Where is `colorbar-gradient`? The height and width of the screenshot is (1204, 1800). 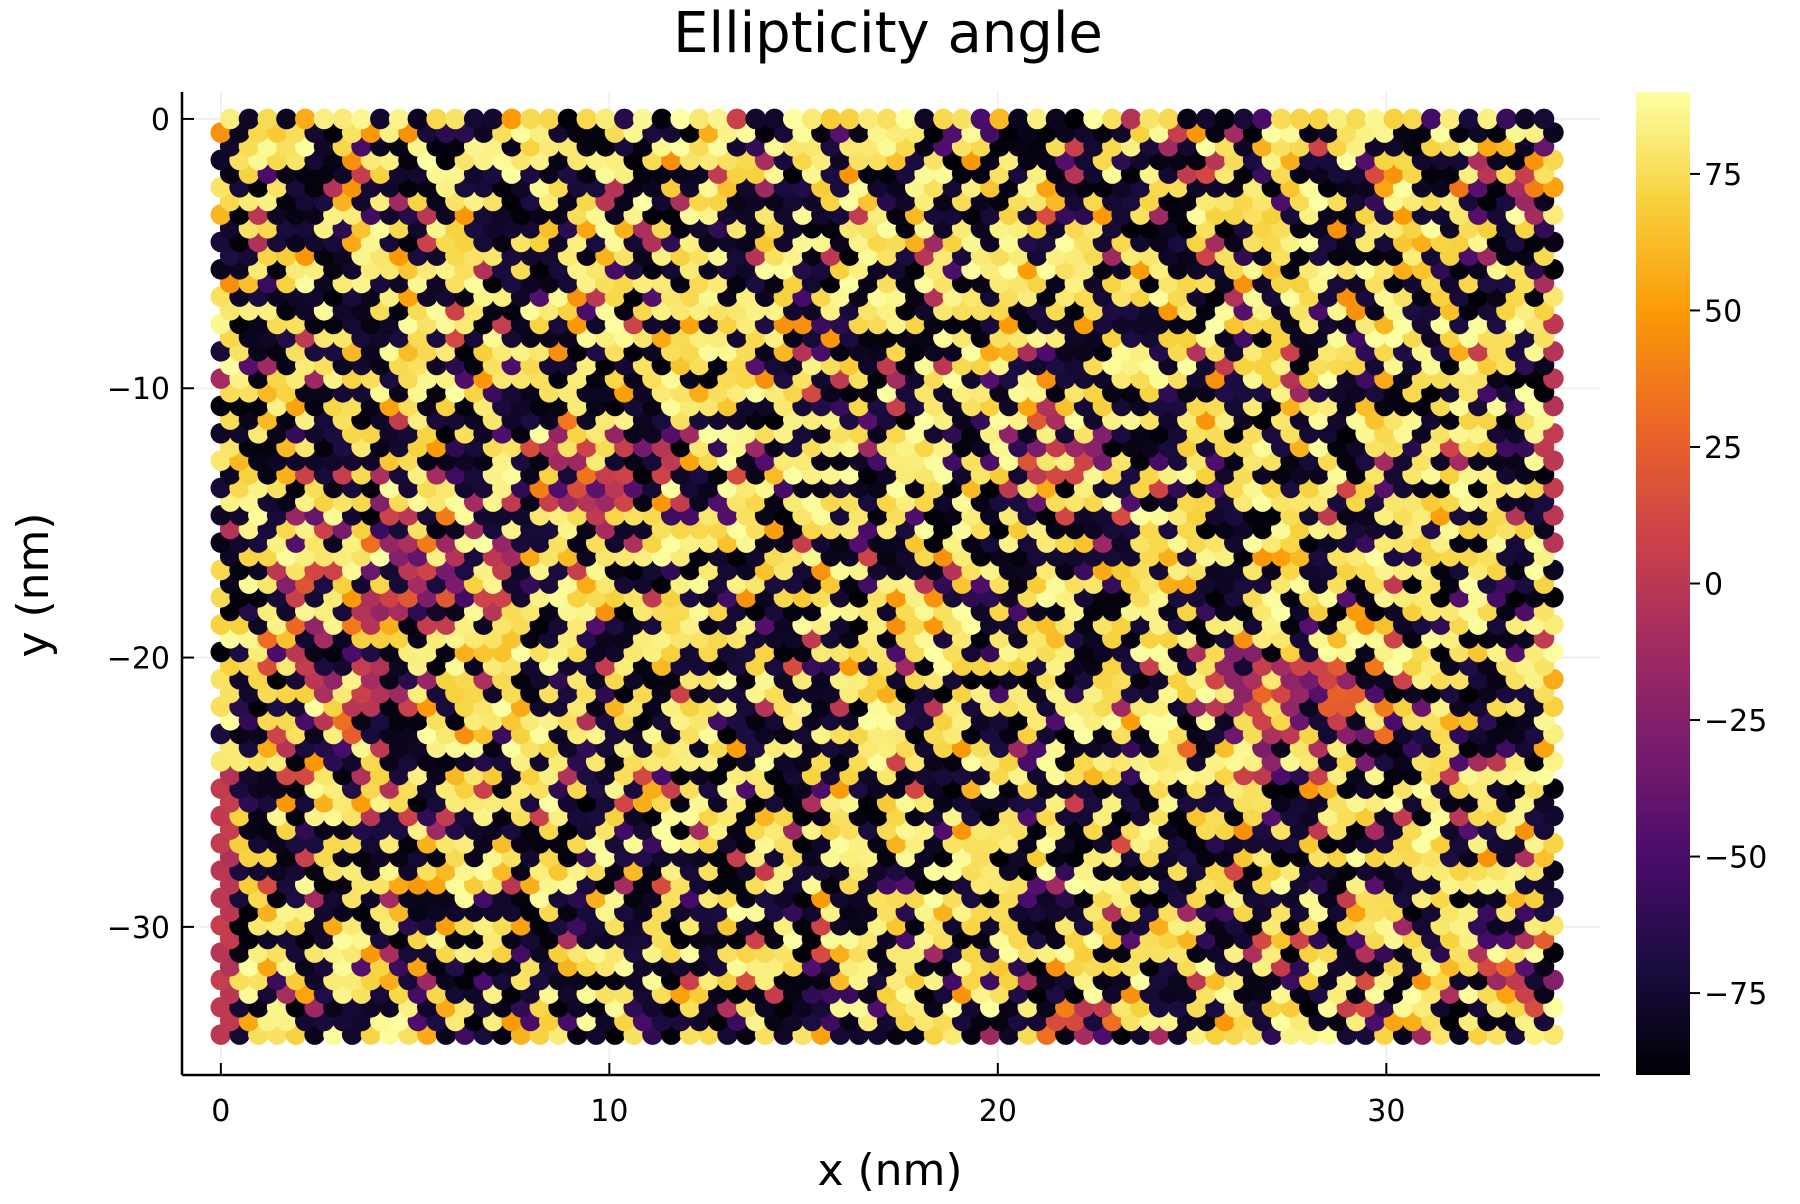 colorbar-gradient is located at coordinates (1663, 583).